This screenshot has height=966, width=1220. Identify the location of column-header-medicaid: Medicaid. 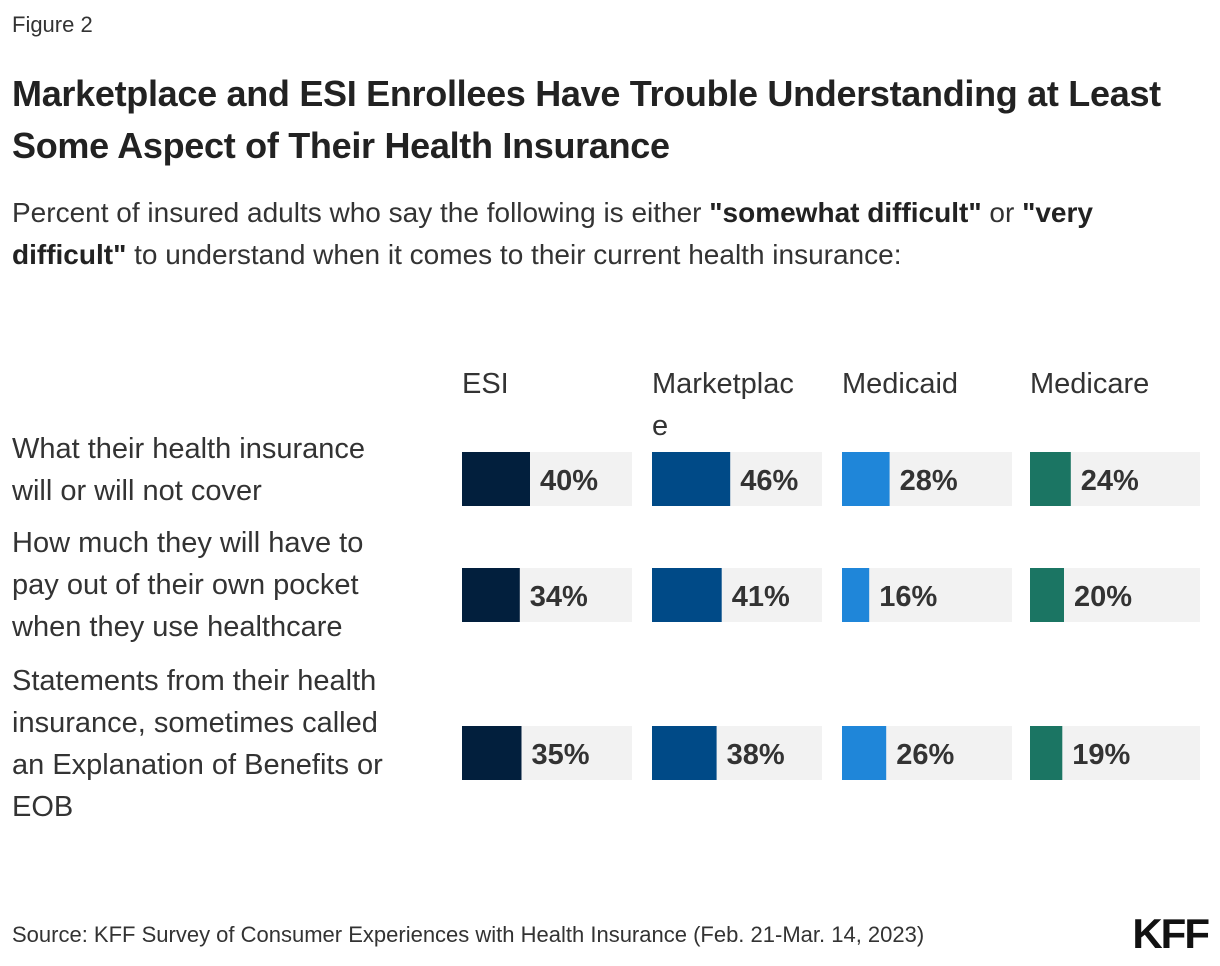
(900, 384).